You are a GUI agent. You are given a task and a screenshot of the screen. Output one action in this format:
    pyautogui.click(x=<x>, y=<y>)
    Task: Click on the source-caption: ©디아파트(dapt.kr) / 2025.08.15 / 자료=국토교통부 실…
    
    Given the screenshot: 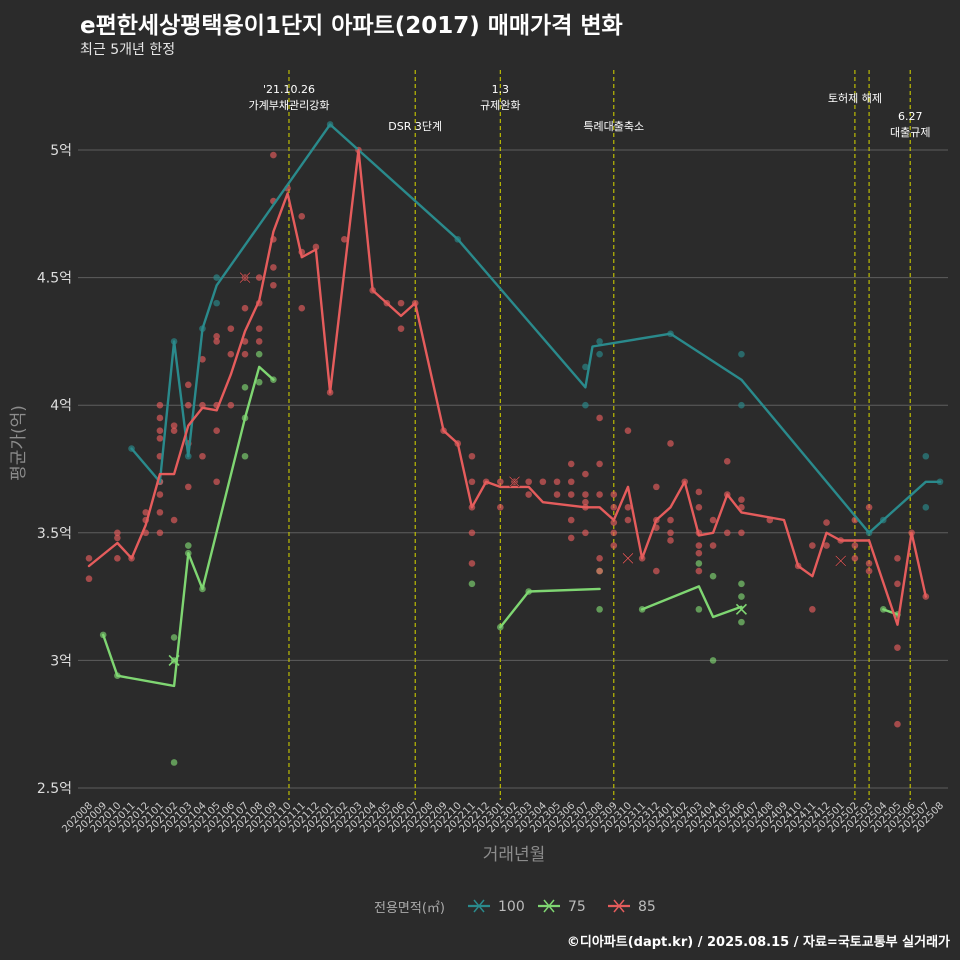 What is the action you would take?
    pyautogui.click(x=758, y=942)
    